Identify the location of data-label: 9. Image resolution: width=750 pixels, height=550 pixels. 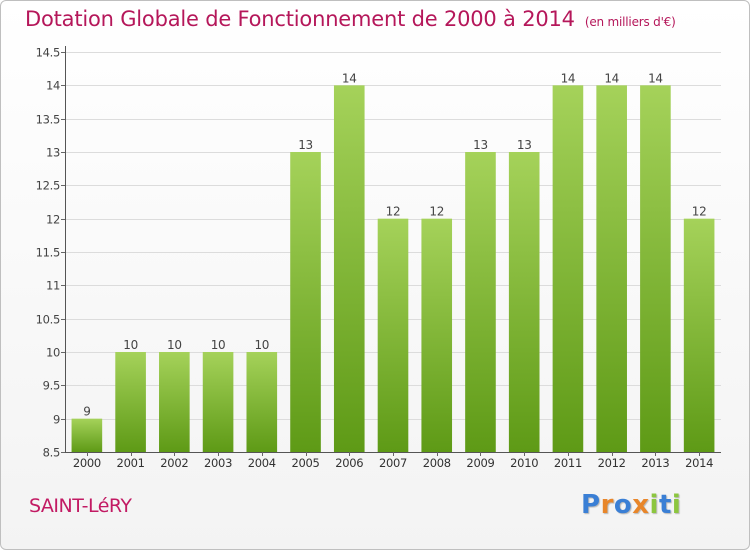
(86, 412).